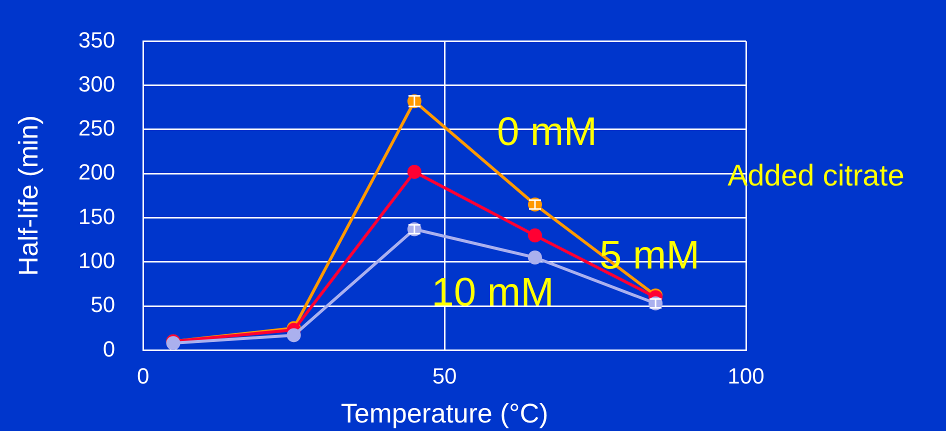  I want to click on x-tick-label: 100, so click(746, 375).